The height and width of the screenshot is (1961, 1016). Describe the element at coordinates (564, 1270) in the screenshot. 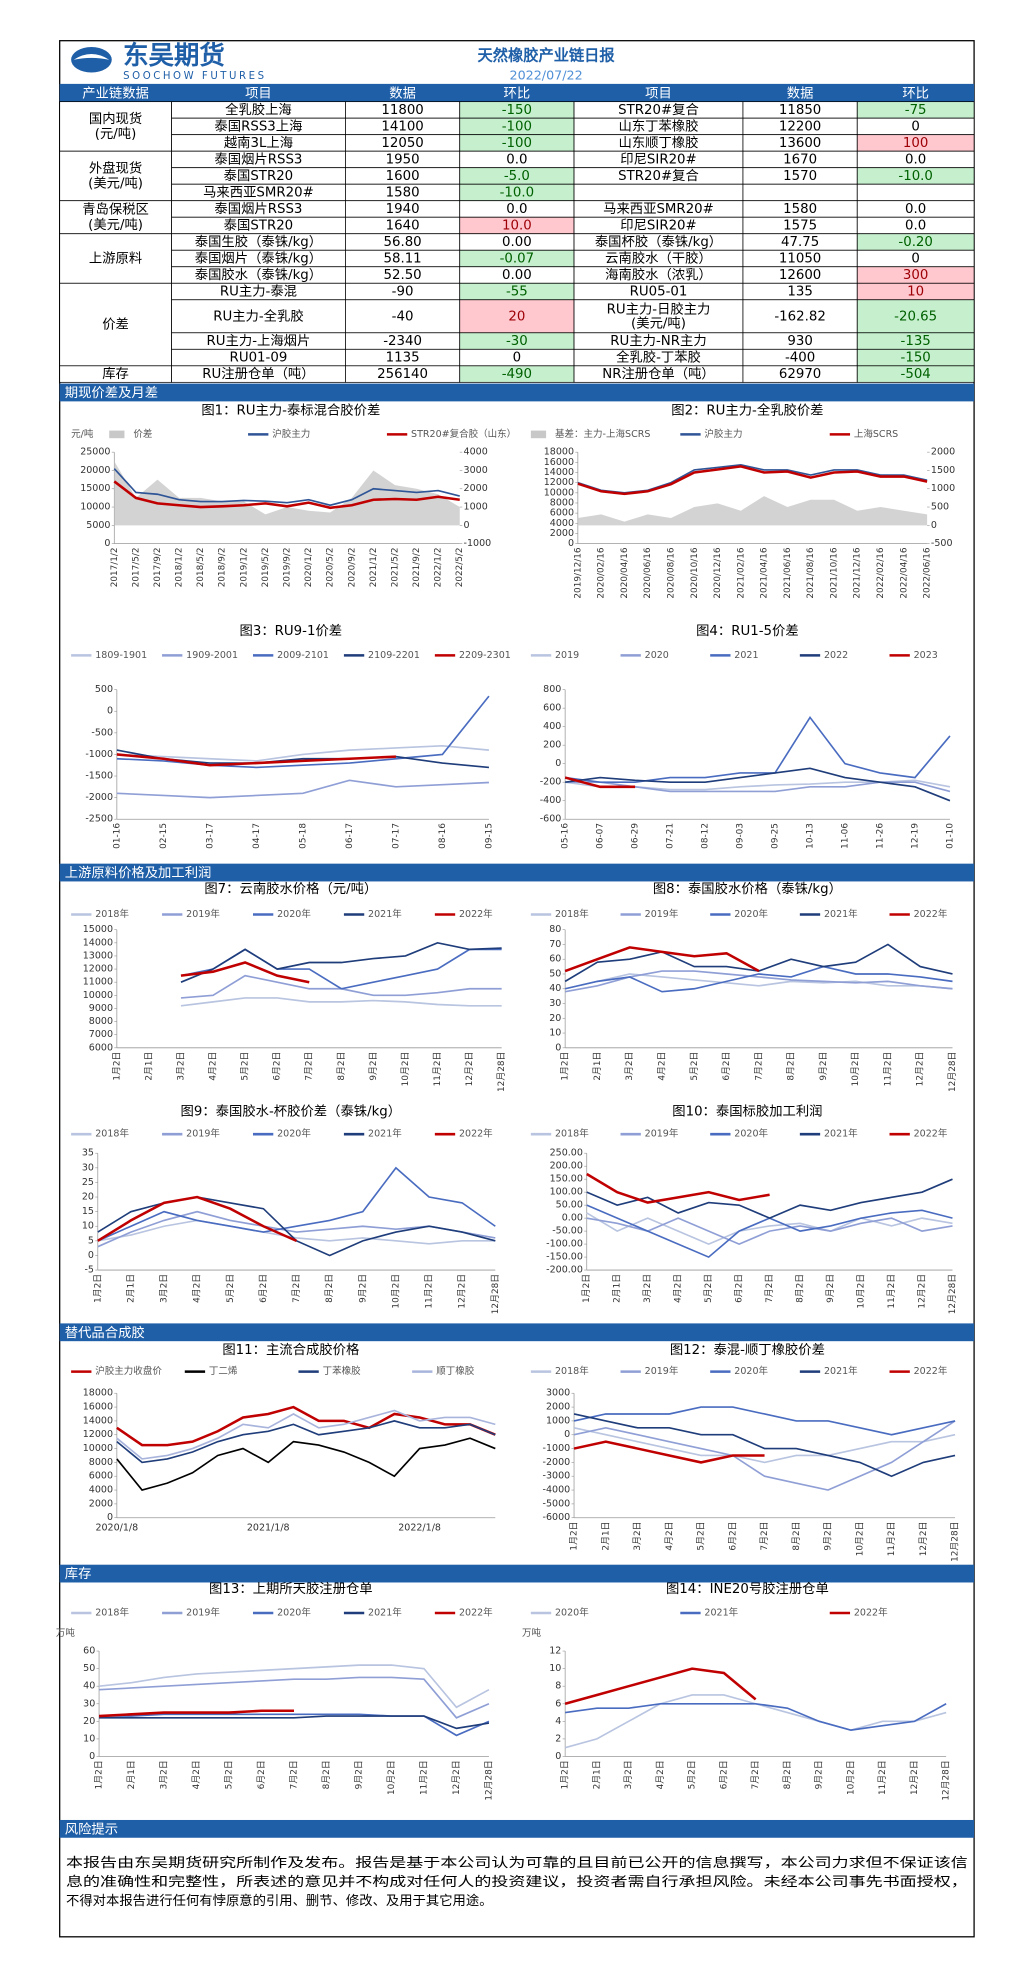

I see `y-tick-label: -200.00` at that location.